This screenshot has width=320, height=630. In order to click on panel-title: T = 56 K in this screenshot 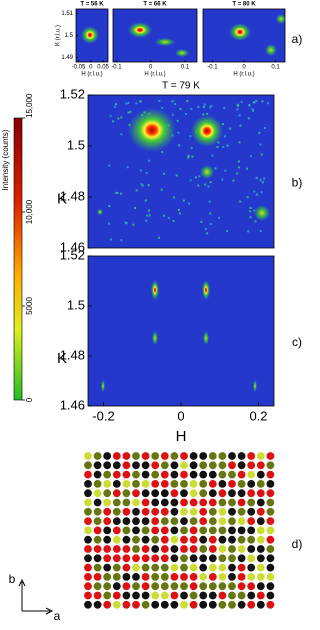, I will do `click(92, 5)`.